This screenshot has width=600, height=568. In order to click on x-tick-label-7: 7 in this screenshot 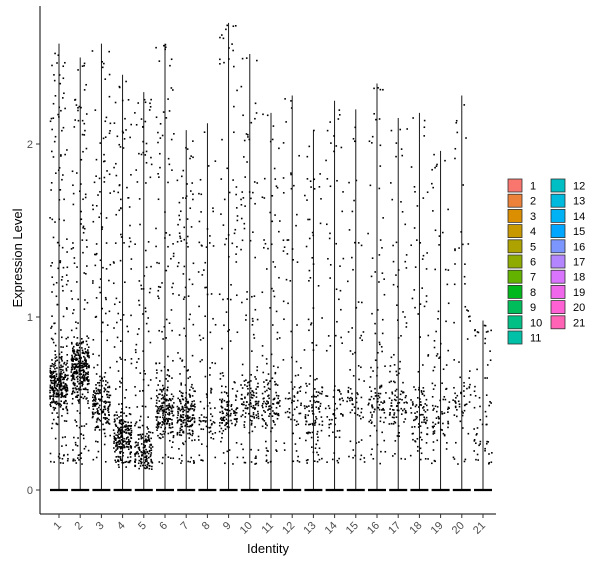, I will do `click(185, 526)`.